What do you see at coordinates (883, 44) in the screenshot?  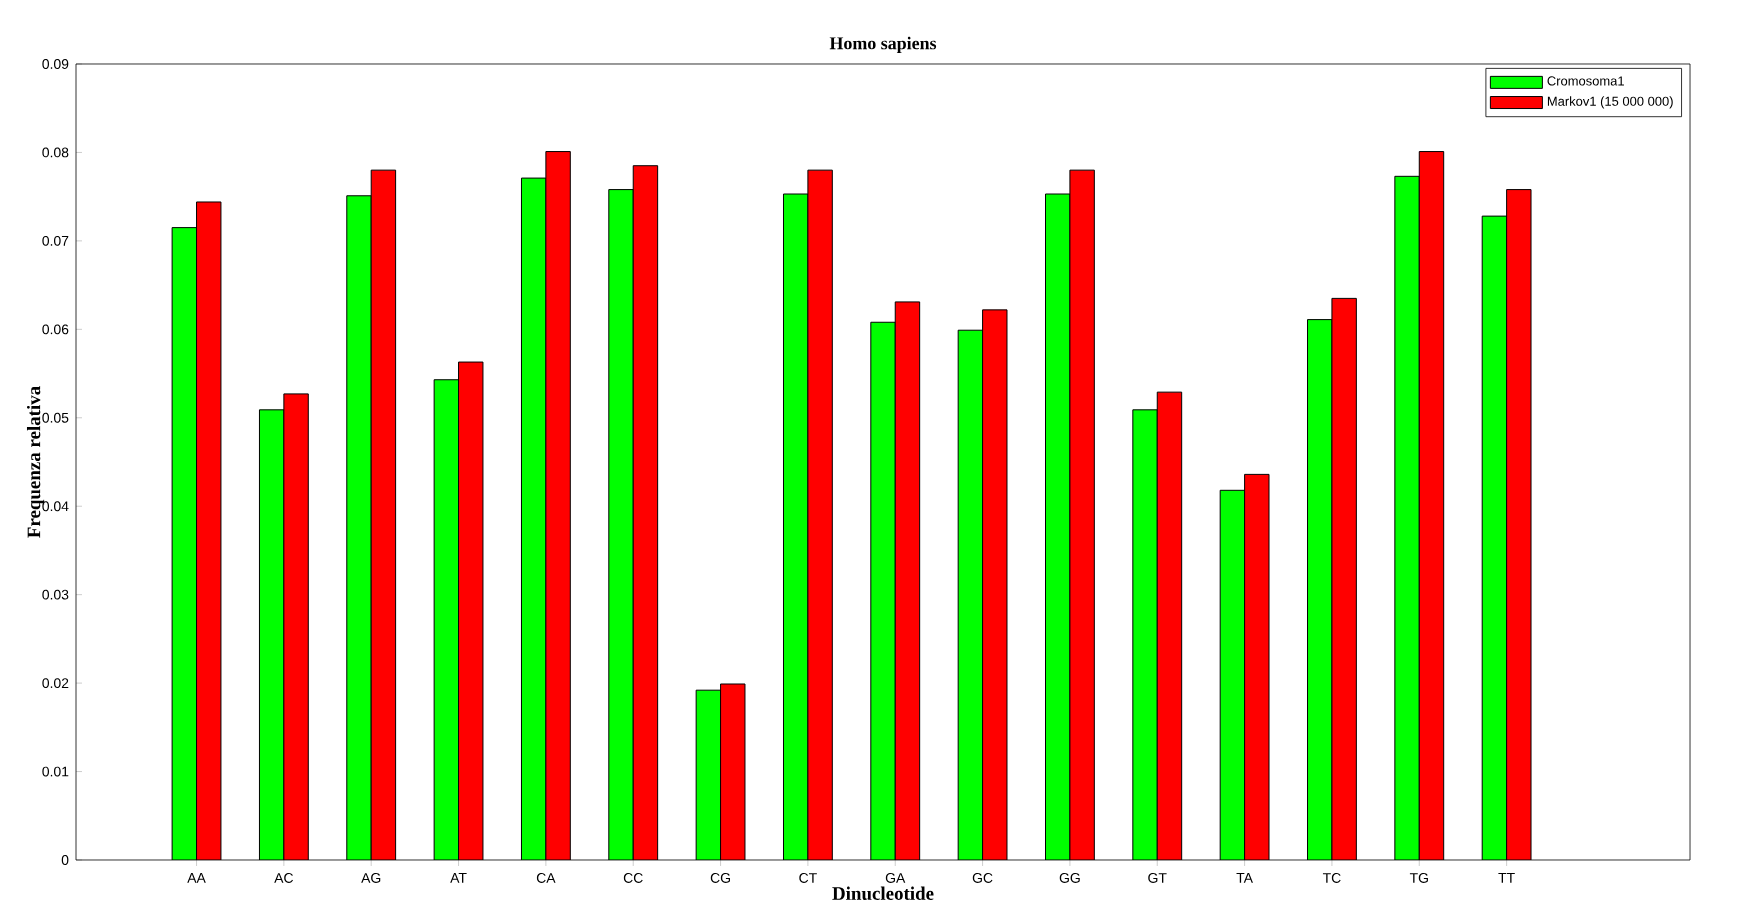 I see `chart-title: Homo sapiens` at bounding box center [883, 44].